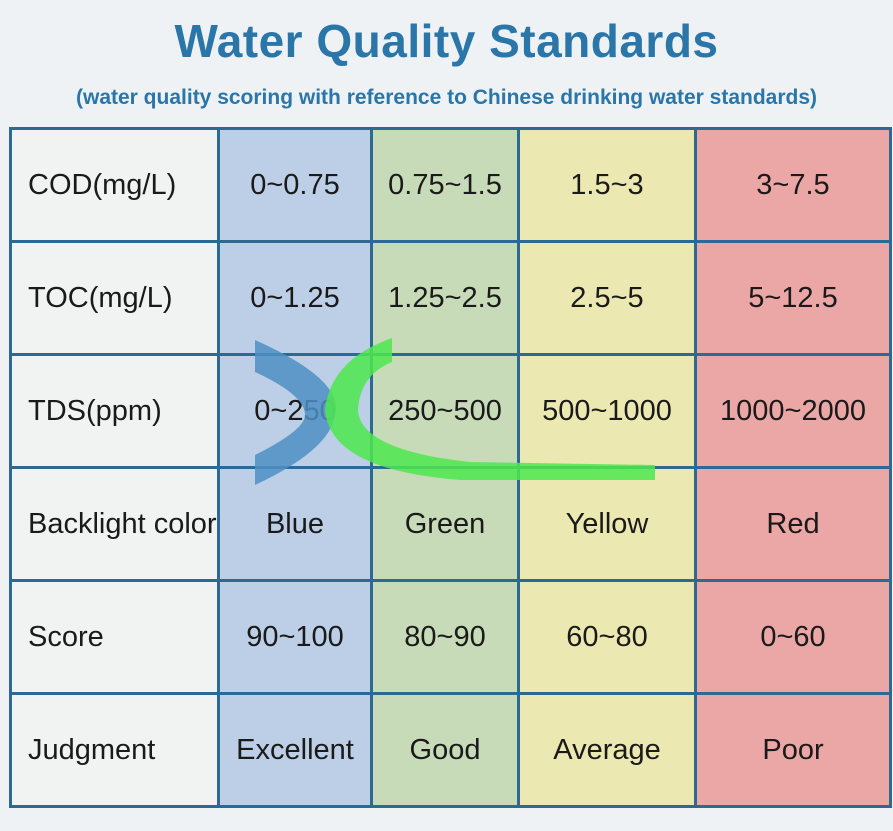 This screenshot has width=893, height=831. I want to click on row-label: Backlight color, so click(114, 524).